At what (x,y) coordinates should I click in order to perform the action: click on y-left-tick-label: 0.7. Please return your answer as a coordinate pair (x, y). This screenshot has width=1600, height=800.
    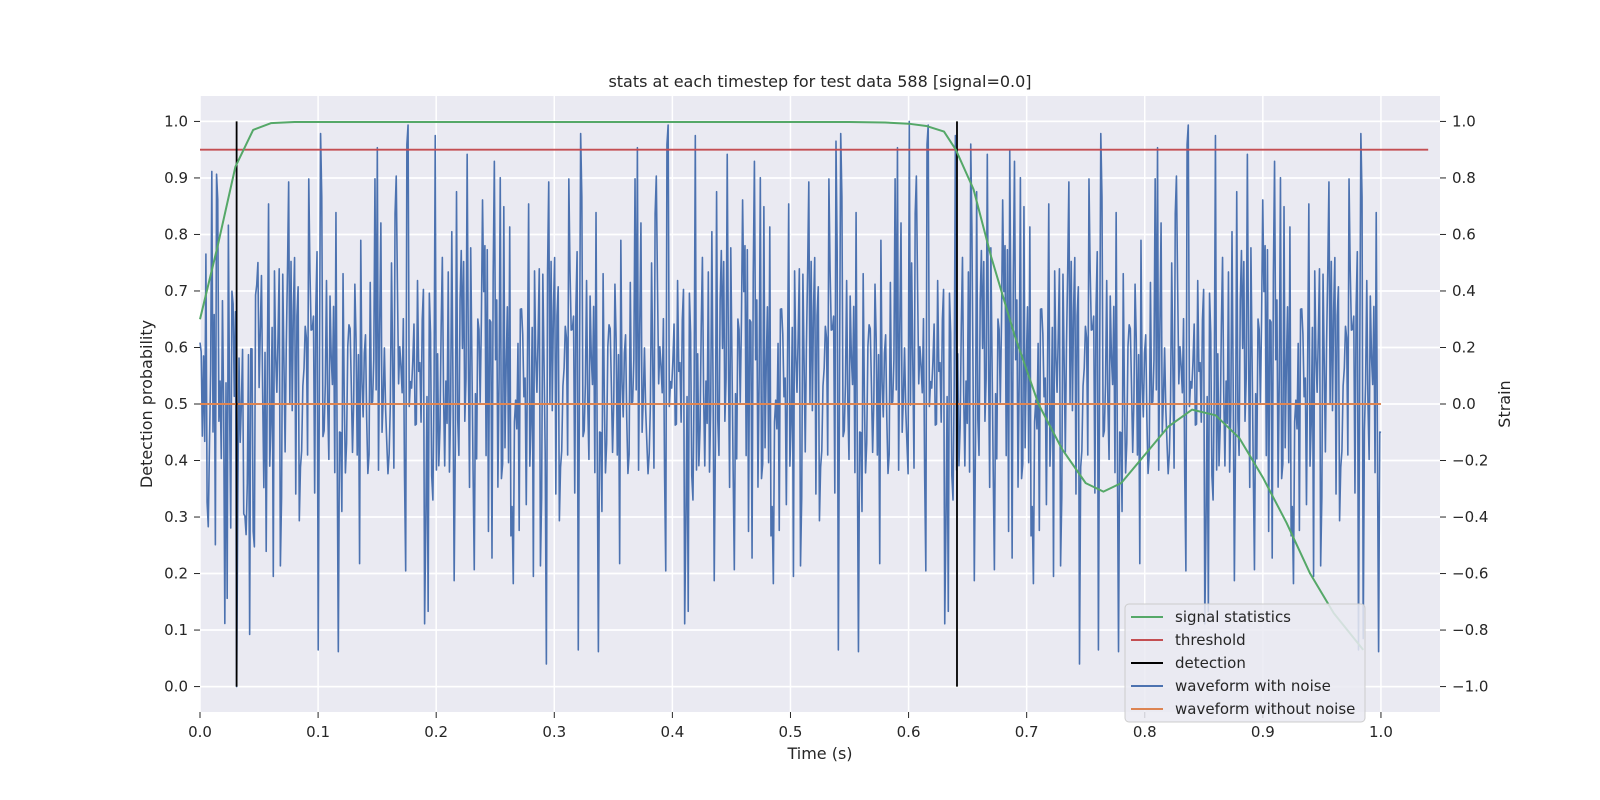
    Looking at the image, I should click on (176, 291).